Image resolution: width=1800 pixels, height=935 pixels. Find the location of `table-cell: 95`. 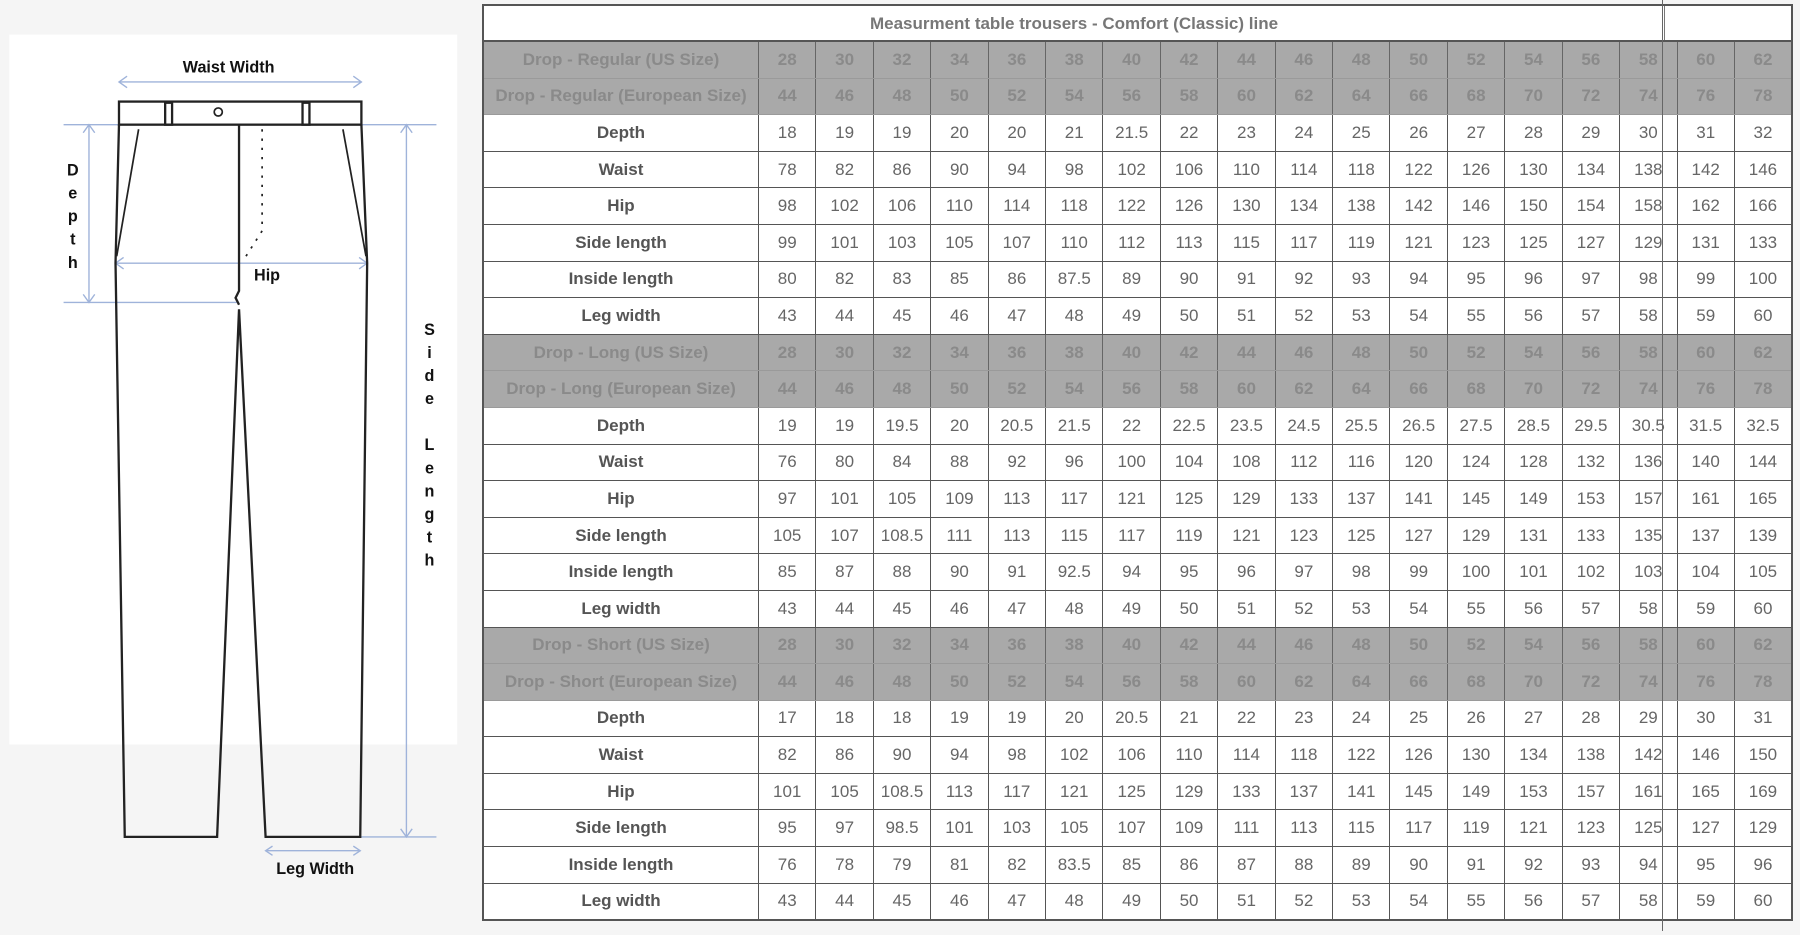

table-cell: 95 is located at coordinates (1705, 865).